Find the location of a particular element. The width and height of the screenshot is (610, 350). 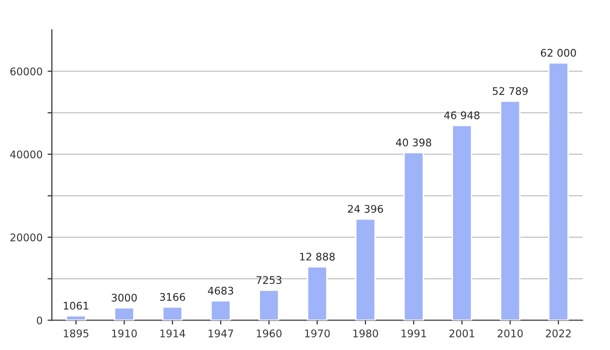

data-label: 12 888 is located at coordinates (317, 256).